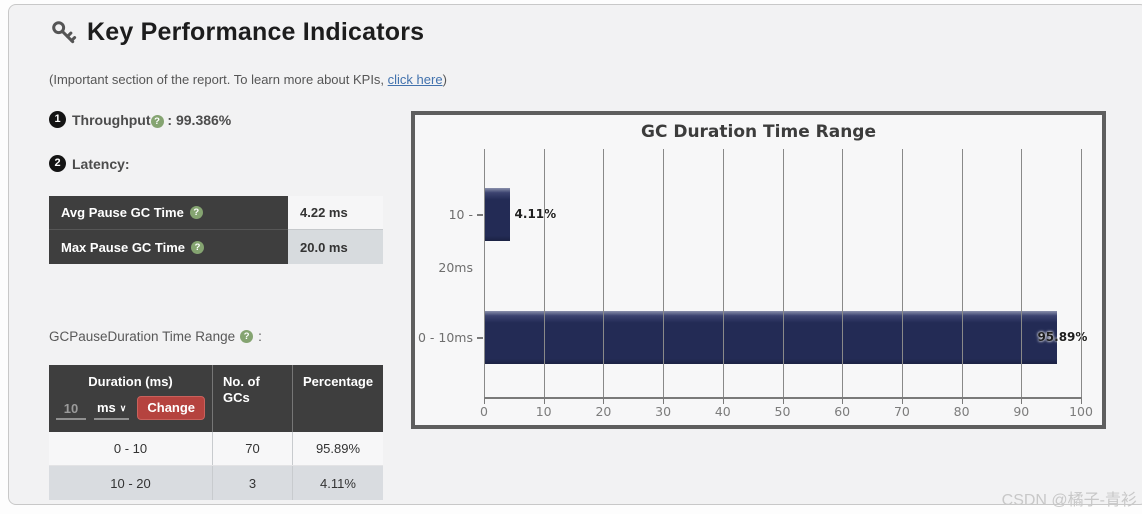 The width and height of the screenshot is (1142, 514). Describe the element at coordinates (1062, 337) in the screenshot. I see `bar-value-label: 95.89%` at that location.